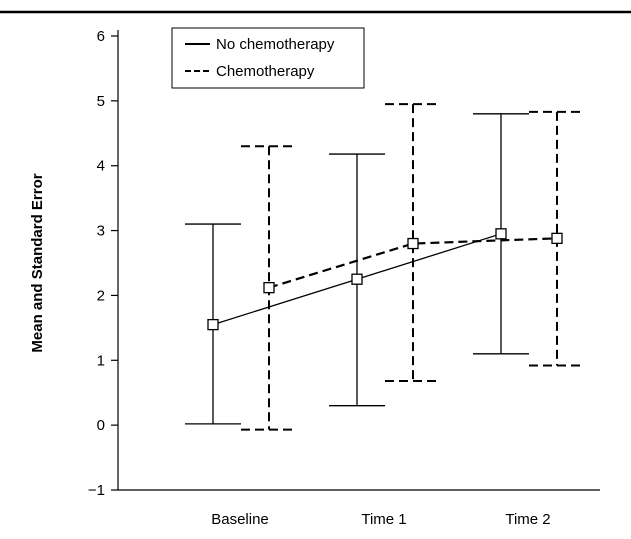 The image size is (631, 539). Describe the element at coordinates (275, 44) in the screenshot. I see `legend-label-0: No chemotherapy` at that location.